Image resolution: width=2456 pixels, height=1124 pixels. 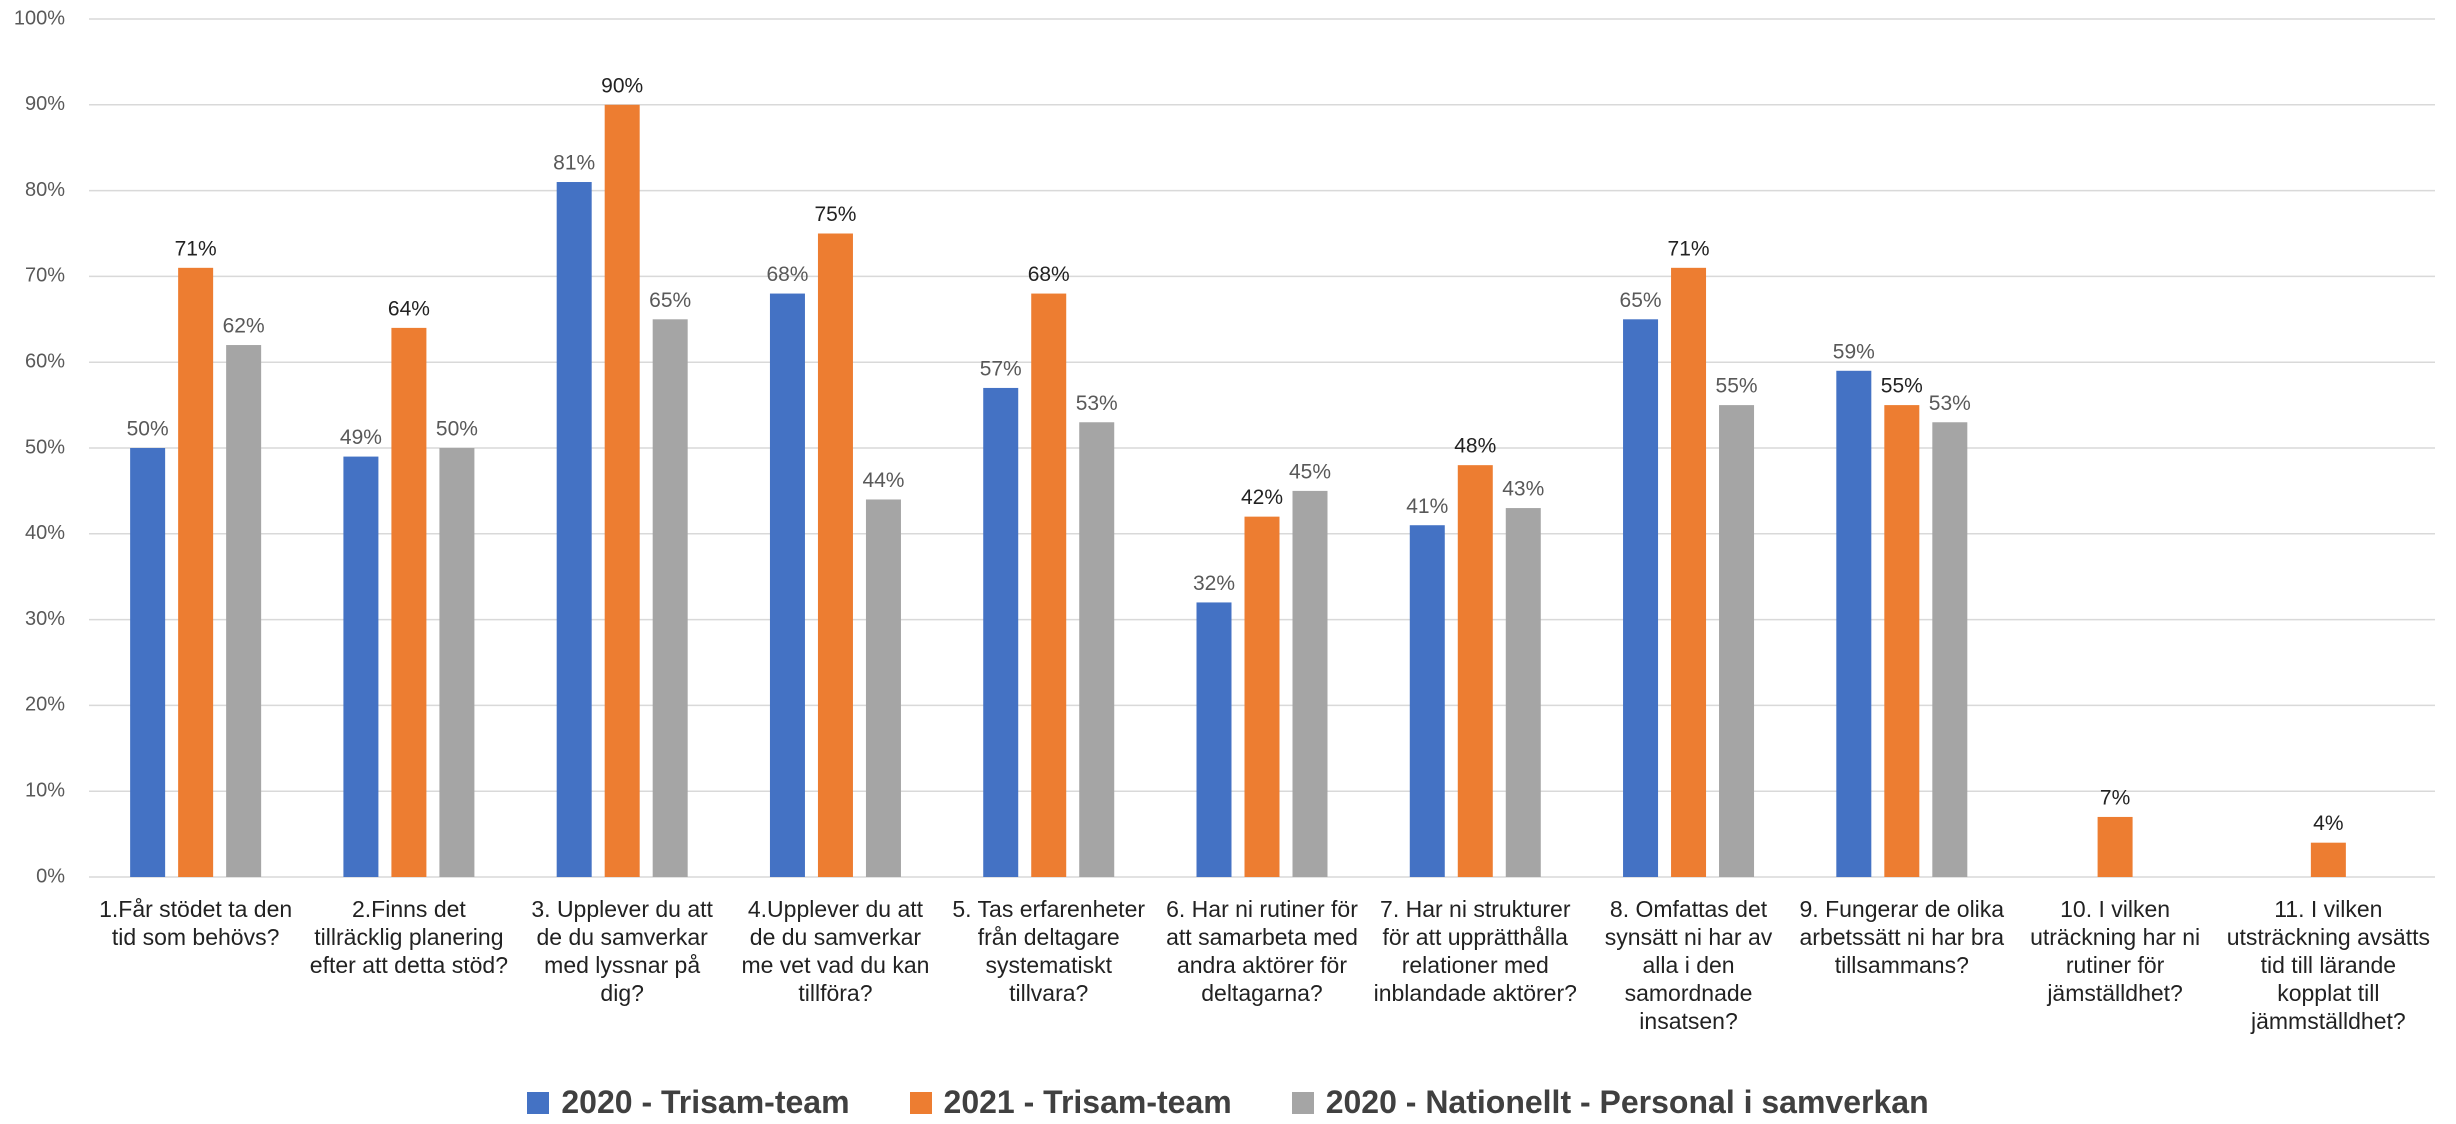 I want to click on legend-label: 2020 - Nationellt - Personal i samverkan, so click(x=1627, y=1102).